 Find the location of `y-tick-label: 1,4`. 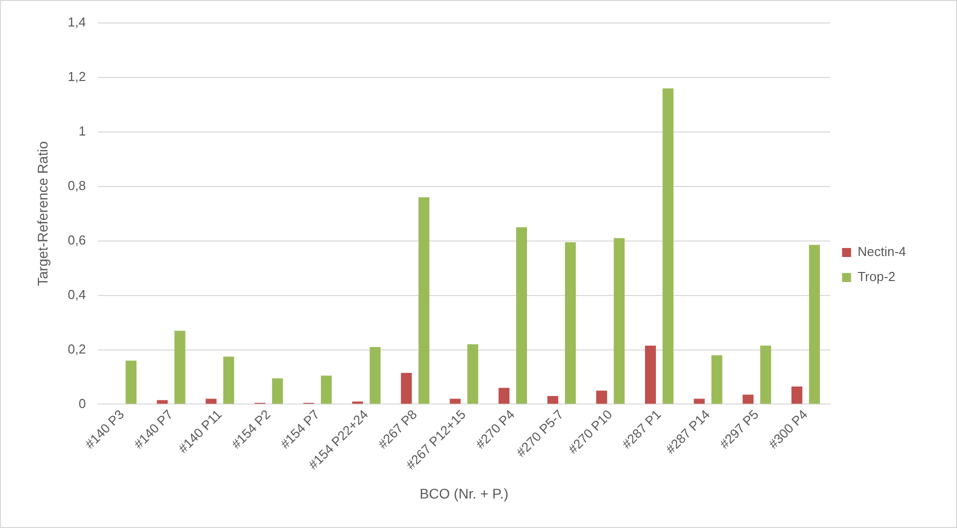

y-tick-label: 1,4 is located at coordinates (77, 22).